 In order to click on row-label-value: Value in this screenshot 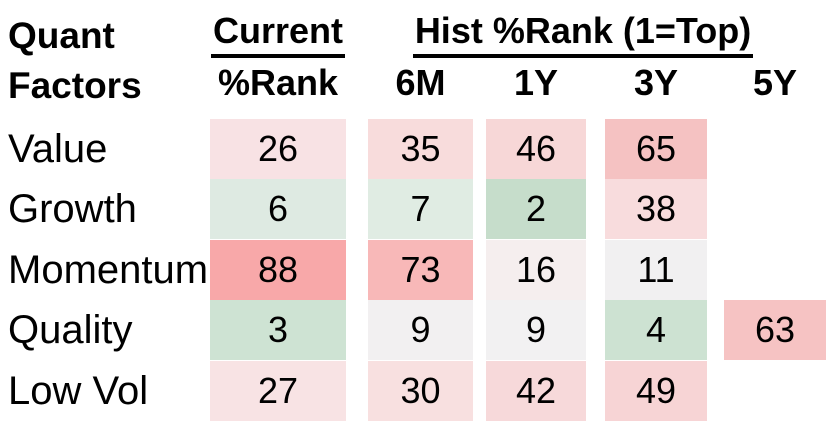, I will do `click(58, 148)`.